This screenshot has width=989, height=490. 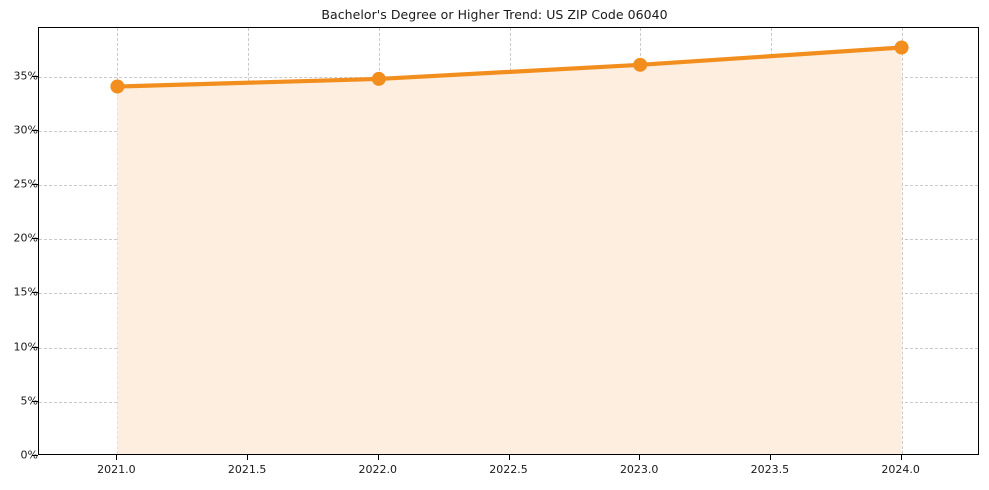 I want to click on y-tick-label: 35%, so click(x=25, y=76).